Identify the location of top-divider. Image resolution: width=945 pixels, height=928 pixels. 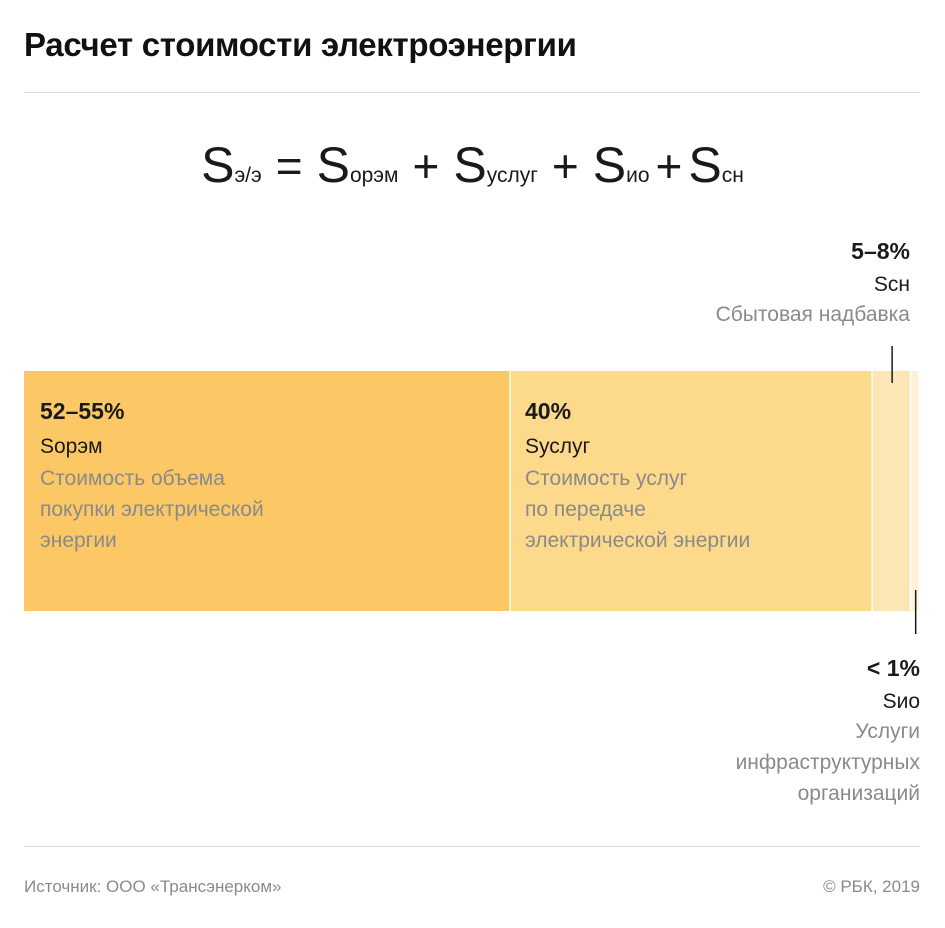
(472, 92).